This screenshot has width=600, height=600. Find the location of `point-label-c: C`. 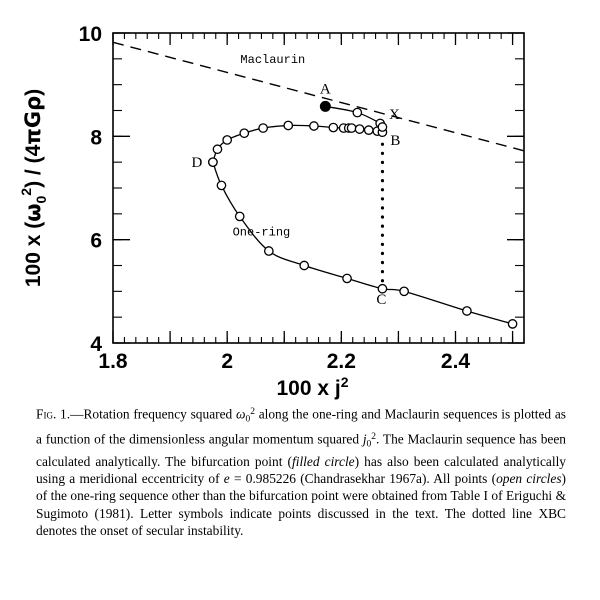

point-label-c: C is located at coordinates (381, 300).